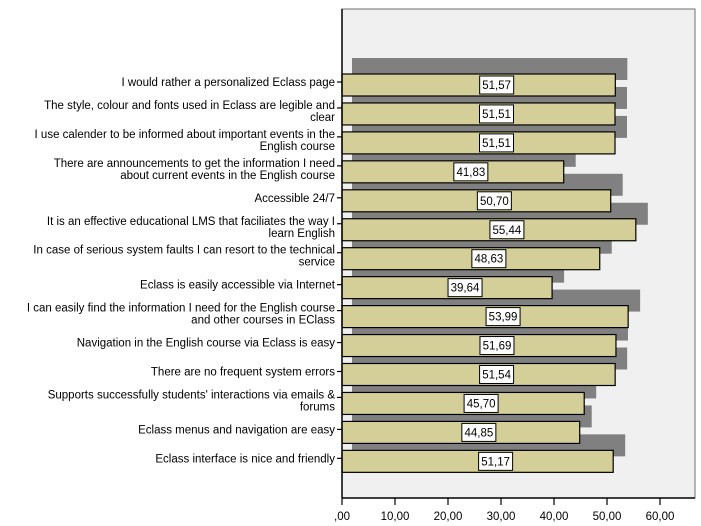 This screenshot has height=526, width=701. Describe the element at coordinates (448, 517) in the screenshot. I see `x-tick-label: 20,00` at that location.